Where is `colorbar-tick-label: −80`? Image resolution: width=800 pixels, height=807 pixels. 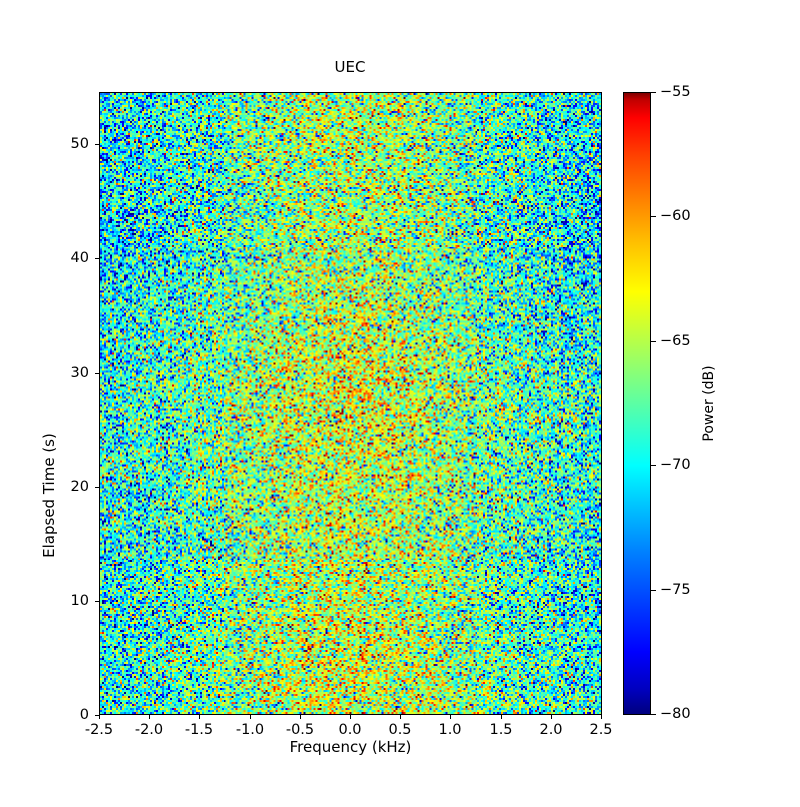 colorbar-tick-label: −80 is located at coordinates (675, 714).